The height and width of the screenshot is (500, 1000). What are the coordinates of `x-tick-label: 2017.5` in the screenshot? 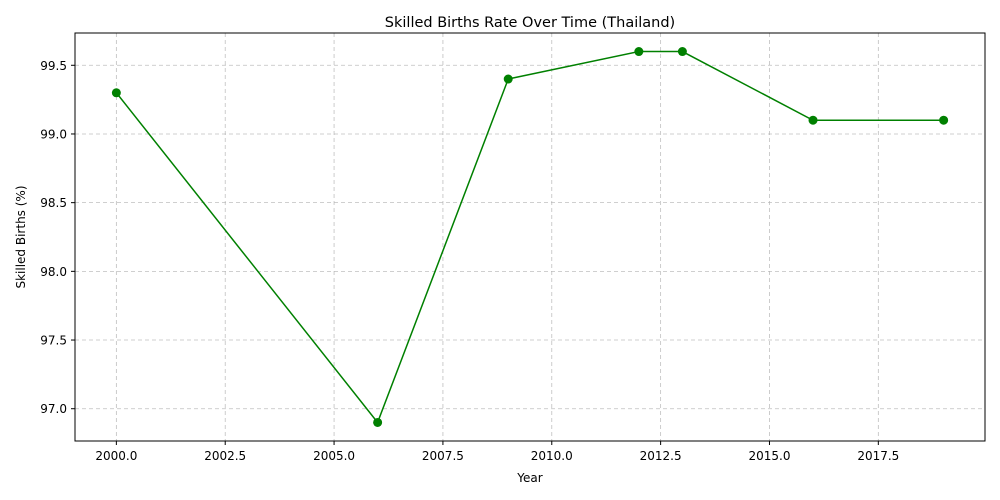 It's located at (878, 456).